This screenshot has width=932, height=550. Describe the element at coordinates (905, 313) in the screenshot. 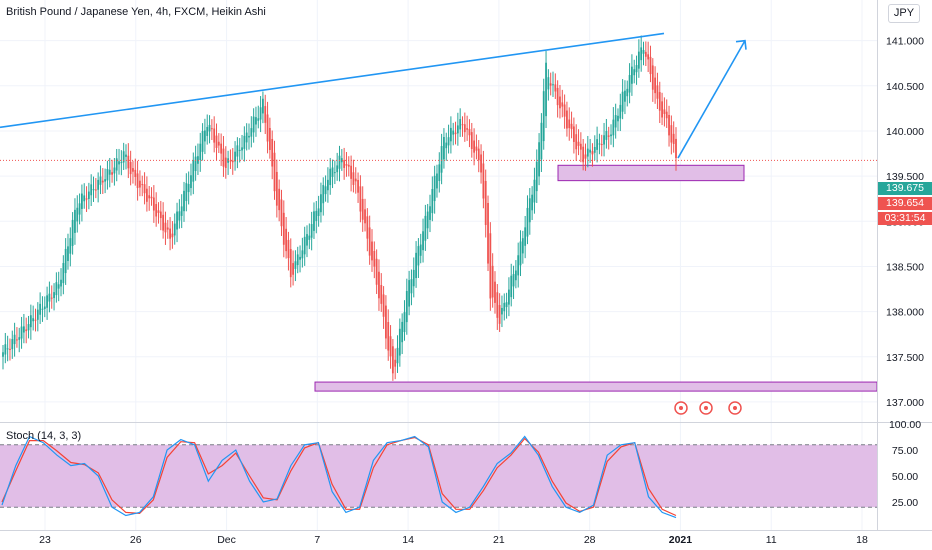

I see `price-tick-label: 138.000` at that location.